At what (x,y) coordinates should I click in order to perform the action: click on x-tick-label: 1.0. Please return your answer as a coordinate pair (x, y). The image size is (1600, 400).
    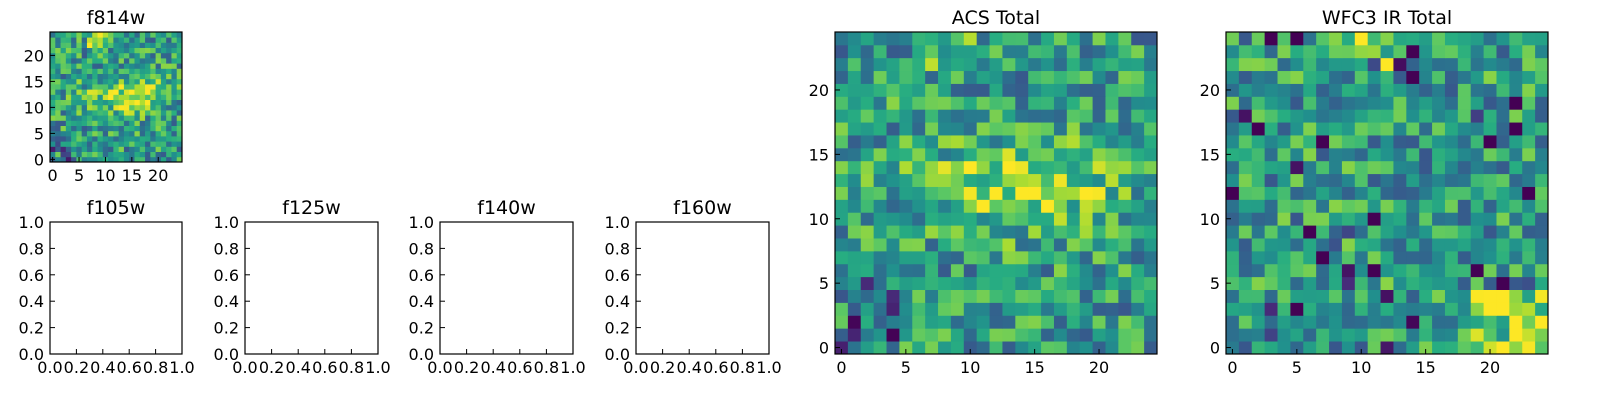
    Looking at the image, I should click on (572, 367).